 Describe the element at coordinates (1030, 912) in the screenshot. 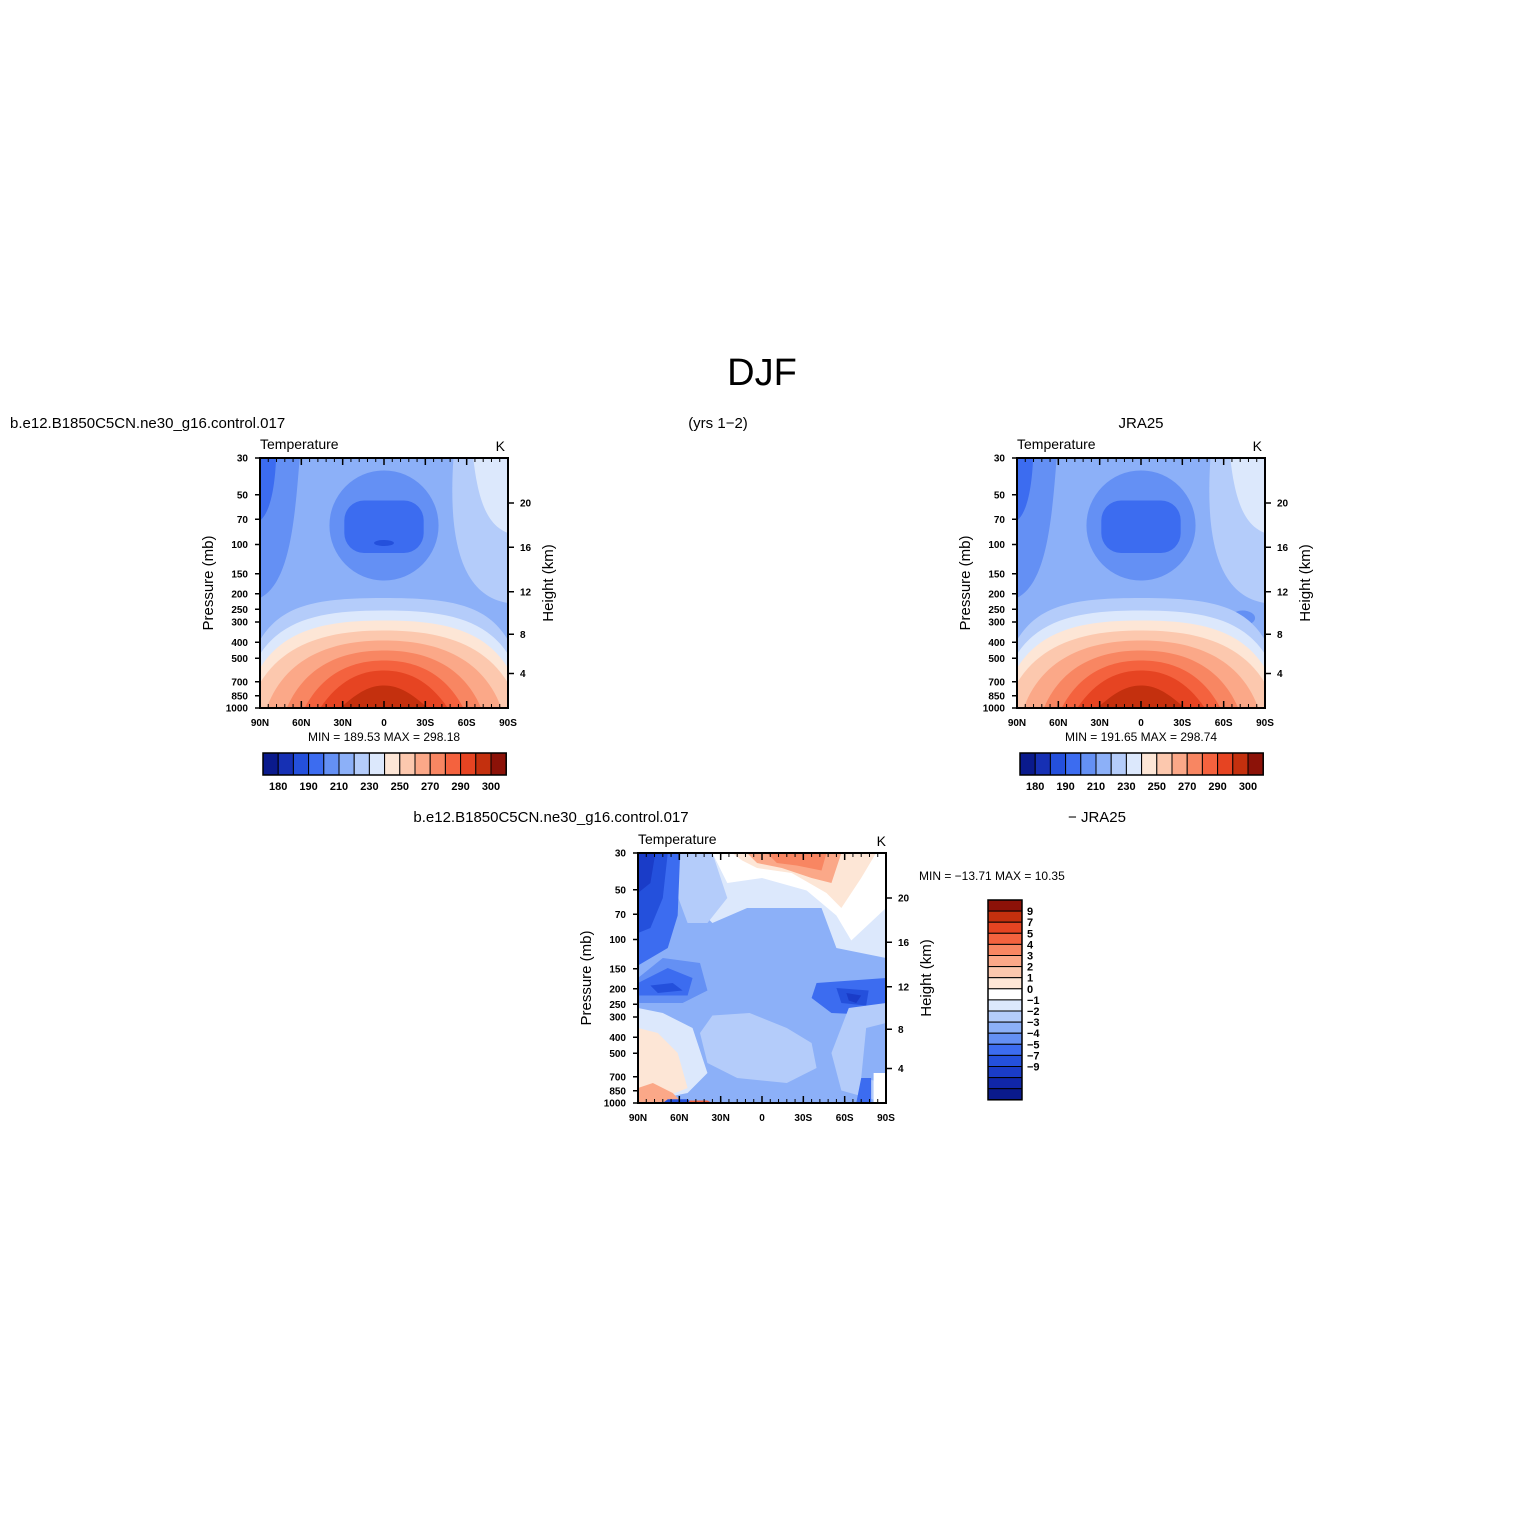

I see `colorbar-label: 9` at that location.